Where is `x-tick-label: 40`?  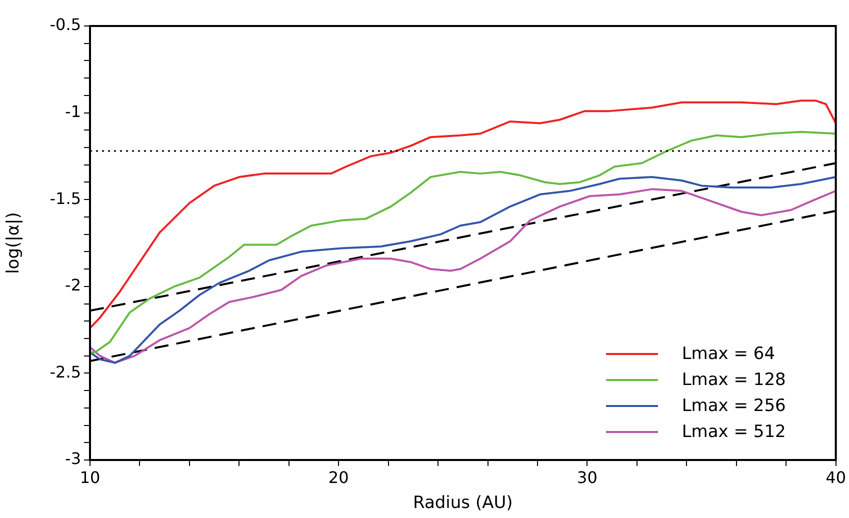
x-tick-label: 40 is located at coordinates (836, 477).